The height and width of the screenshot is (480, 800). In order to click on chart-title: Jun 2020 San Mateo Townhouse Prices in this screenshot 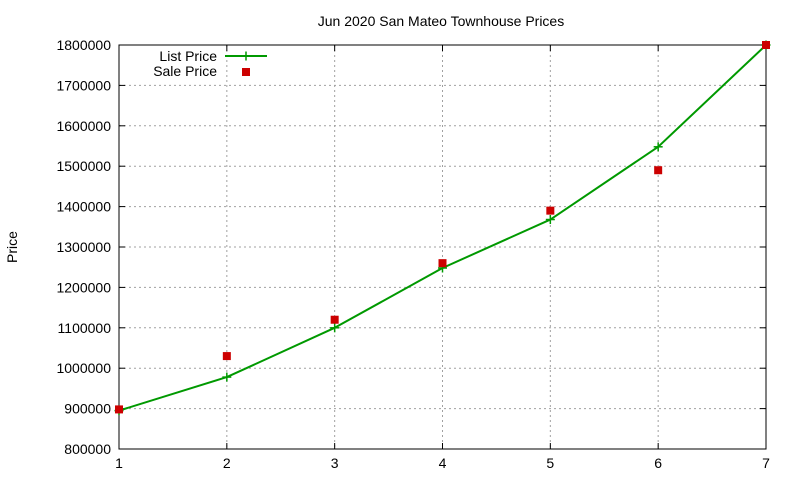, I will do `click(441, 21)`.